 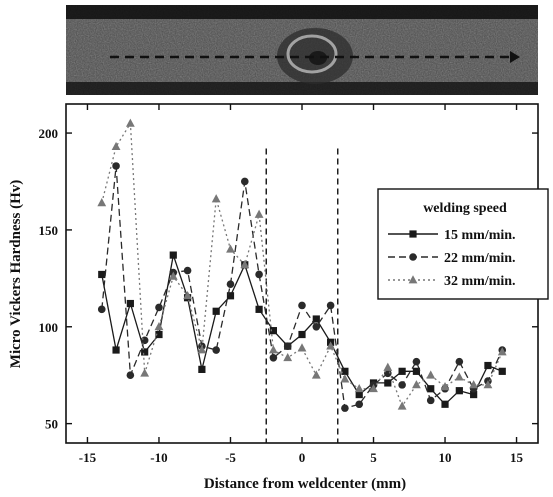 I want to click on x-tick-label: -5, so click(x=230, y=457).